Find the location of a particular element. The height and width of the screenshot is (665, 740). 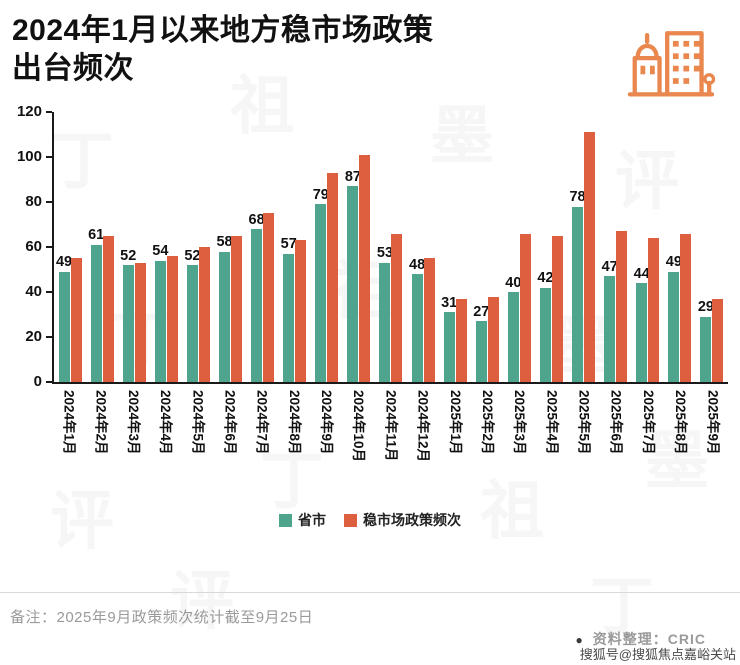

source-text: 资料整理：CRIC is located at coordinates (649, 639).